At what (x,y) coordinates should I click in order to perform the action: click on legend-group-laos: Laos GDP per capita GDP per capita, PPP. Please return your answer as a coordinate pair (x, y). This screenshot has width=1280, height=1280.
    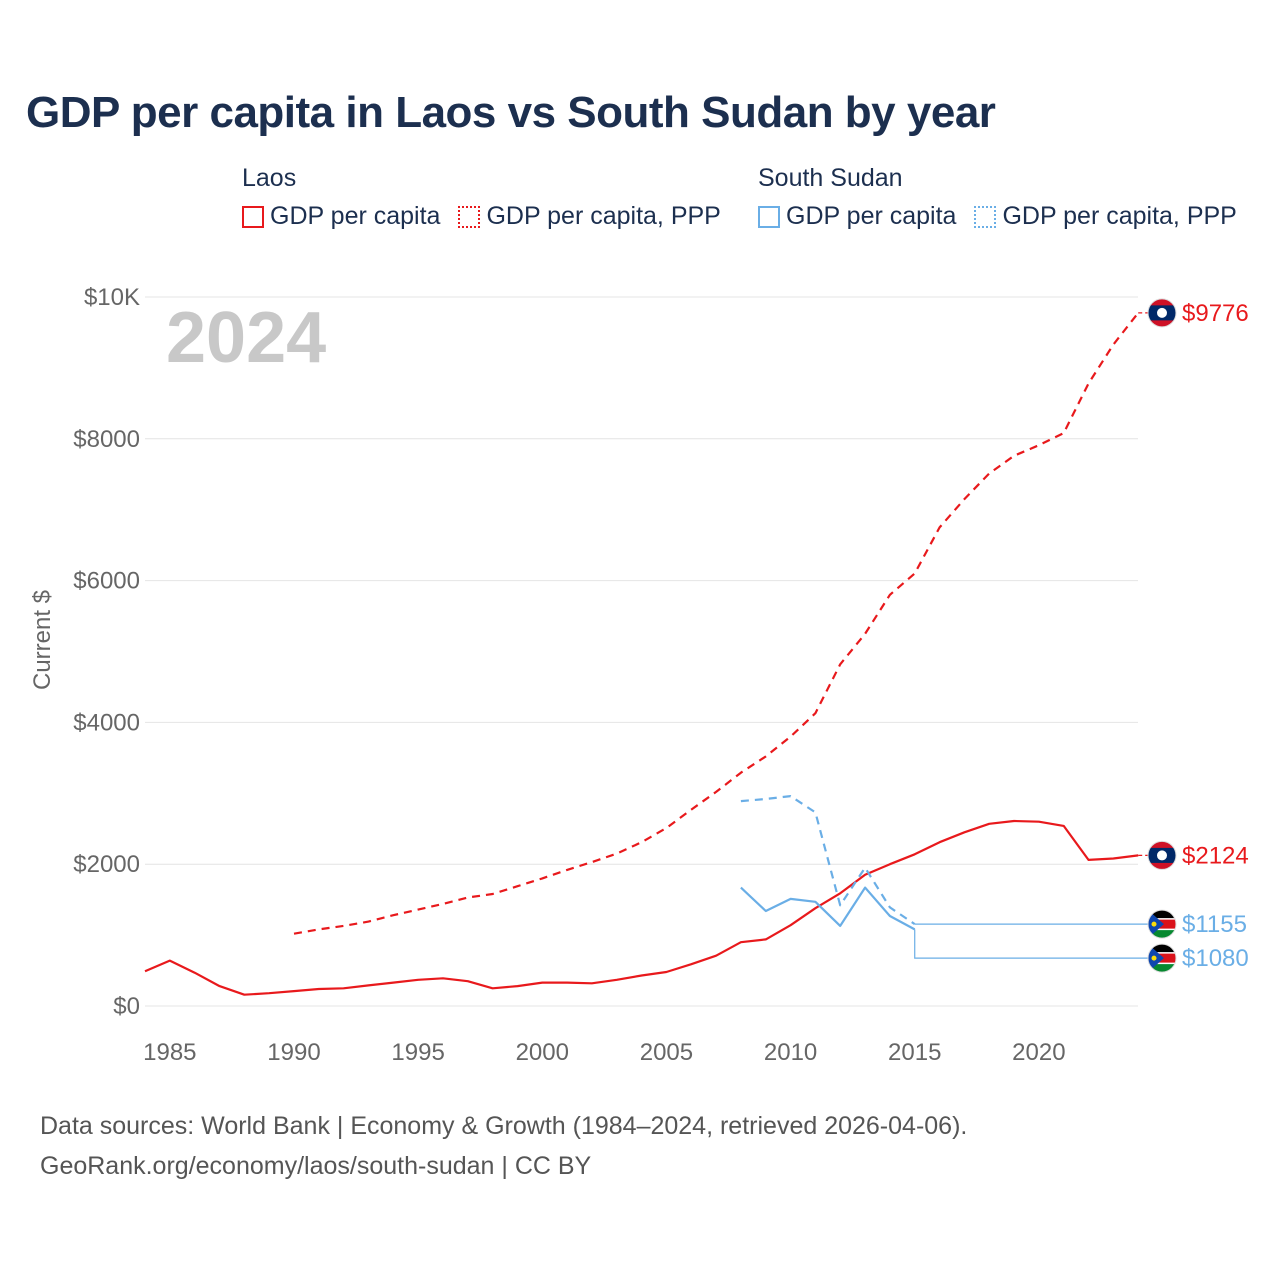
    Looking at the image, I should click on (481, 195).